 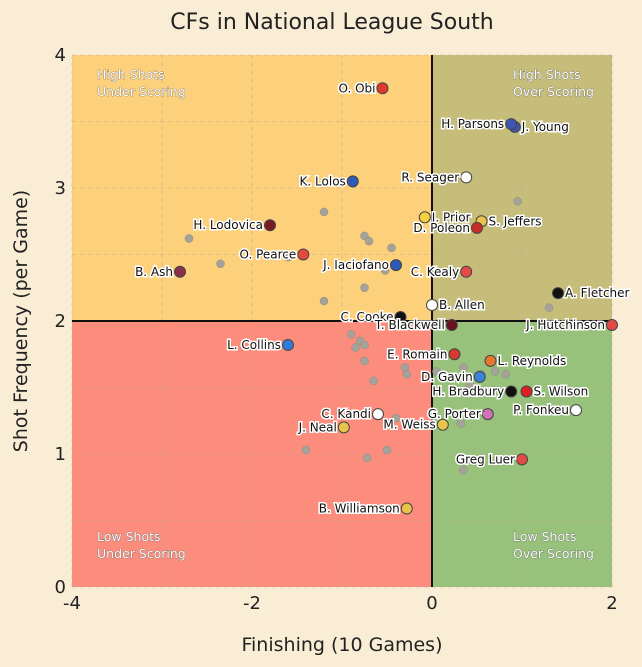 I want to click on point-label: O. Obi, so click(x=357, y=88).